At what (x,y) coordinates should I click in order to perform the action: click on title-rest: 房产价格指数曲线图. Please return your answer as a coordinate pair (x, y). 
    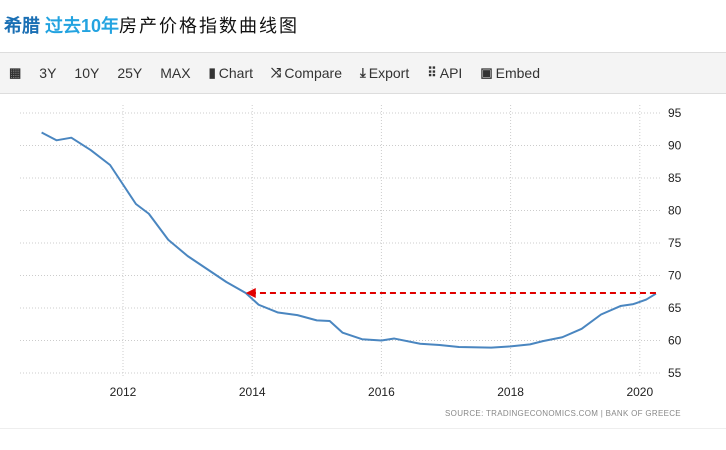
    Looking at the image, I should click on (209, 26).